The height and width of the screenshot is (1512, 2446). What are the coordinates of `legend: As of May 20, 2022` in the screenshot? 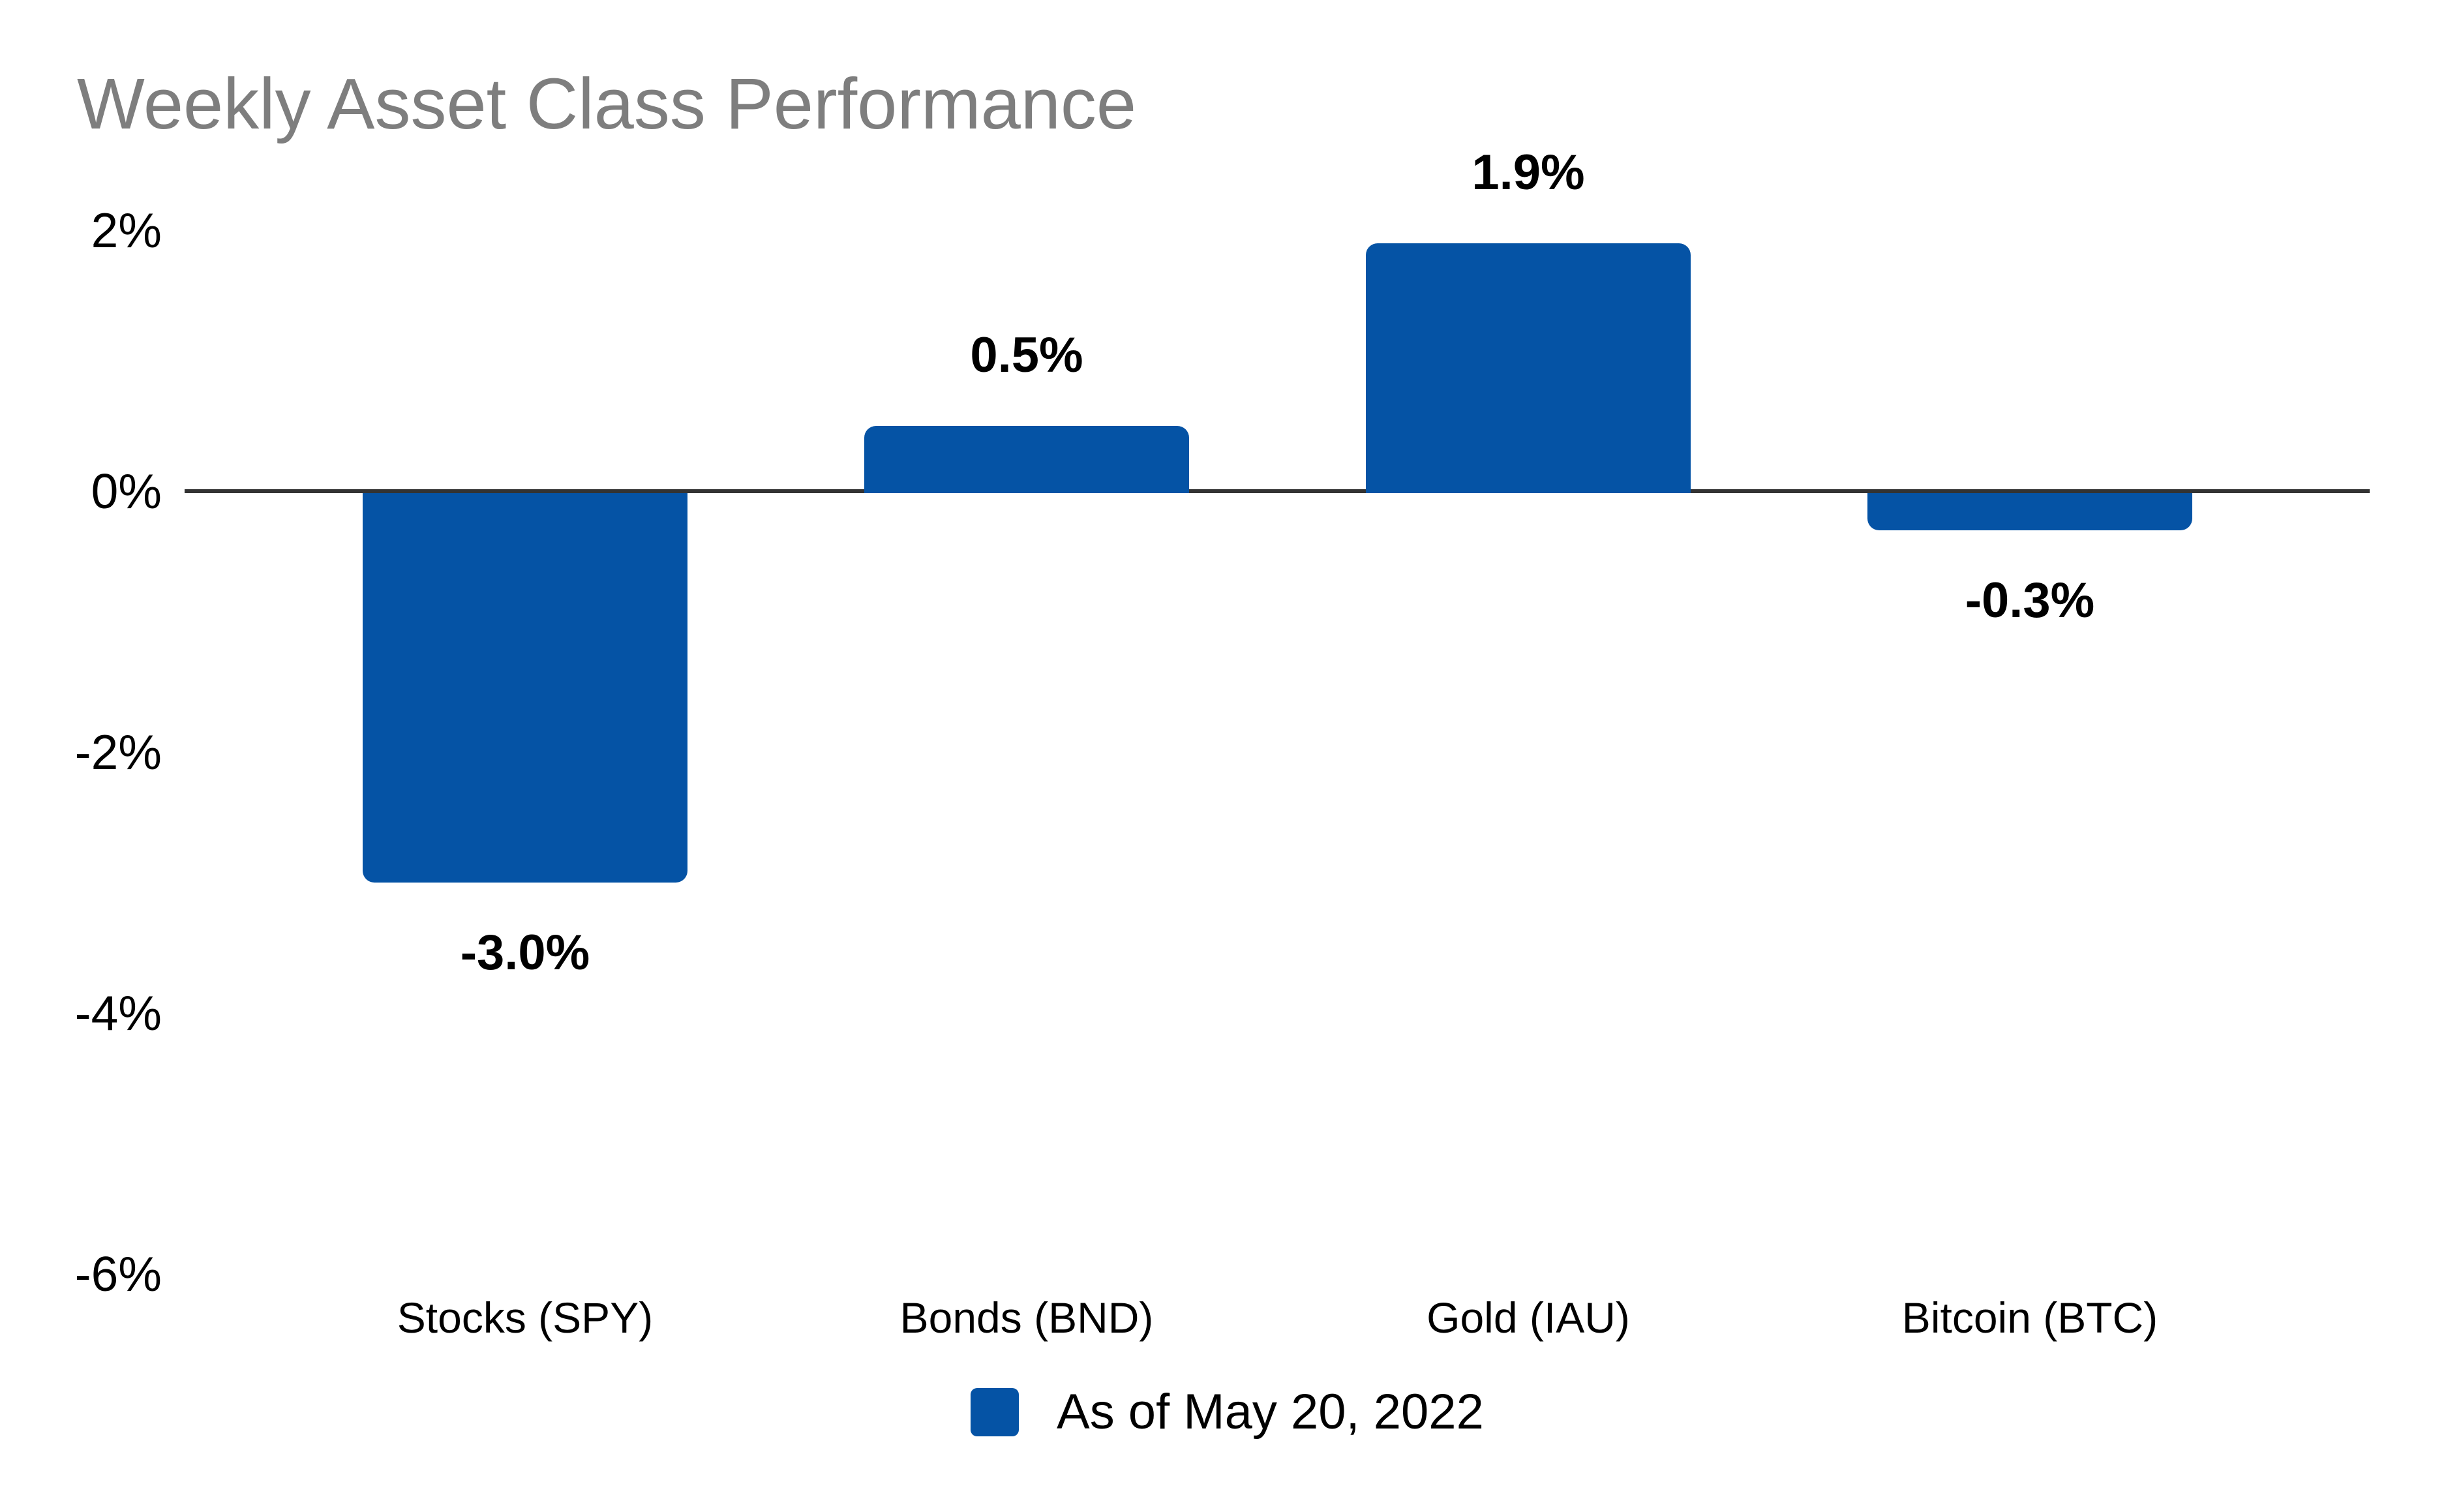 It's located at (1227, 1412).